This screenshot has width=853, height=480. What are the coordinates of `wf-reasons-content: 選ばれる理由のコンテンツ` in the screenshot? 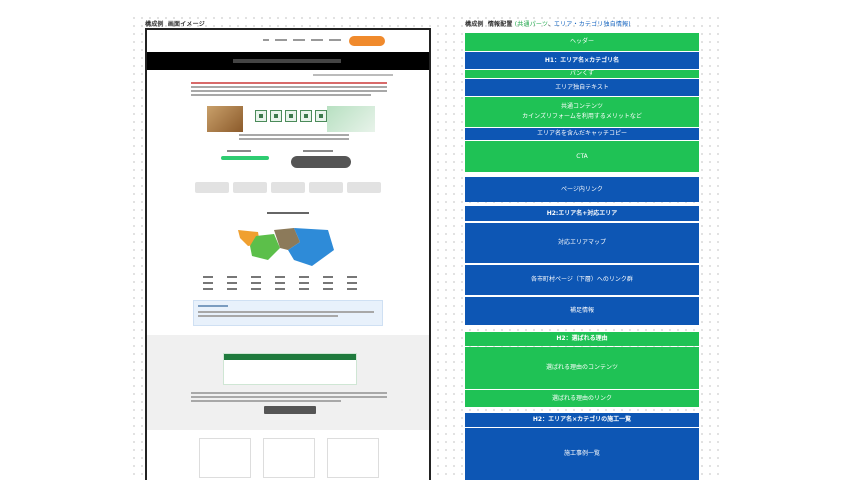 It's located at (582, 368).